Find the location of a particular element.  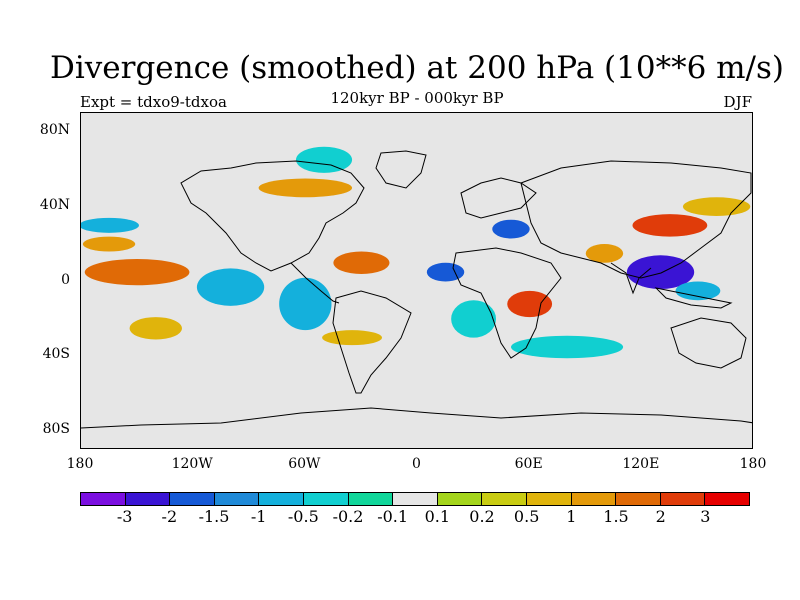

coast-antarctica is located at coordinates (416, 418).